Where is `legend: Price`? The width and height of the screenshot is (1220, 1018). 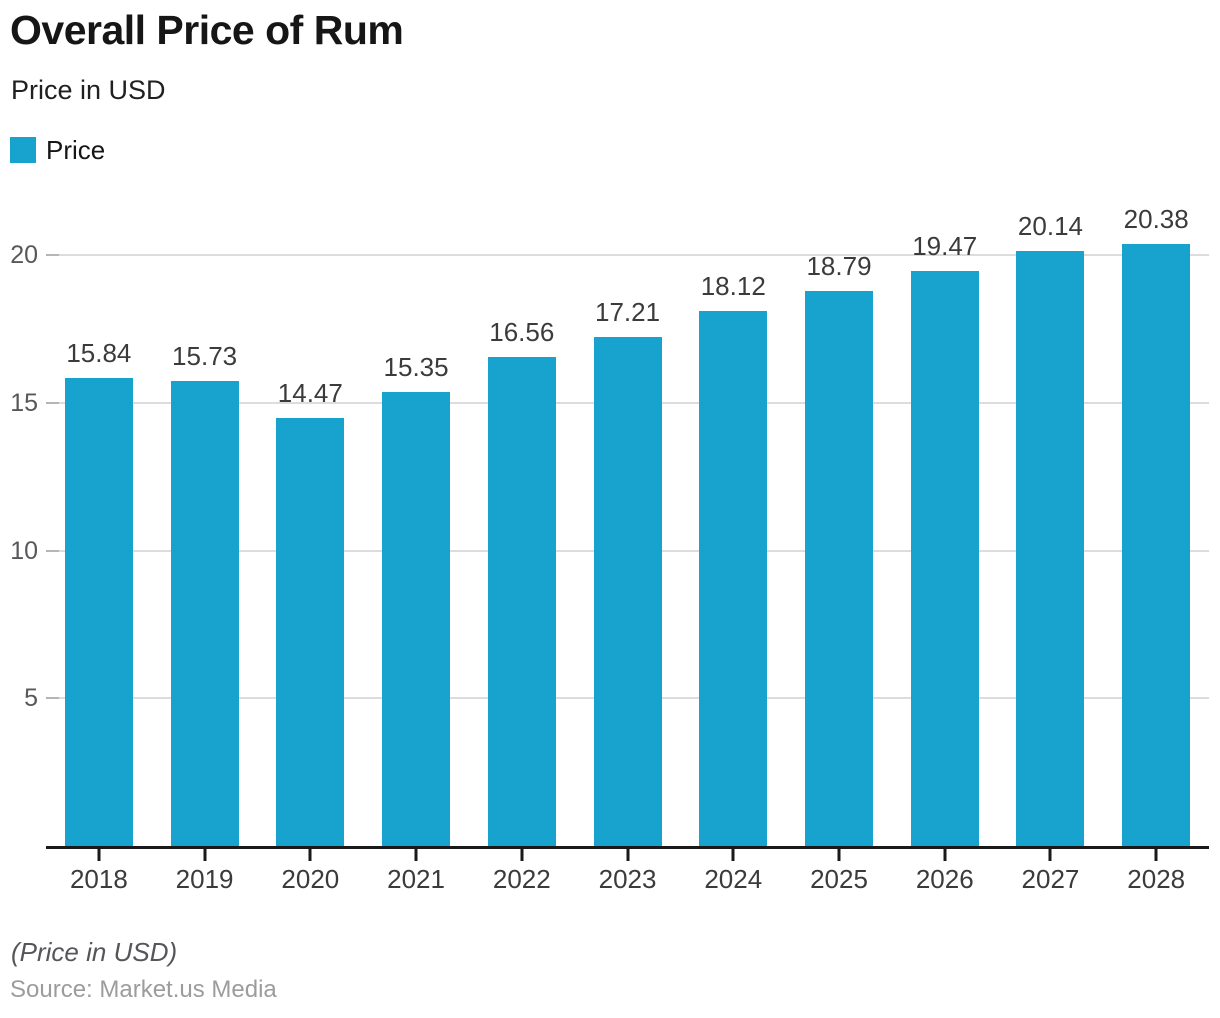 legend: Price is located at coordinates (57, 150).